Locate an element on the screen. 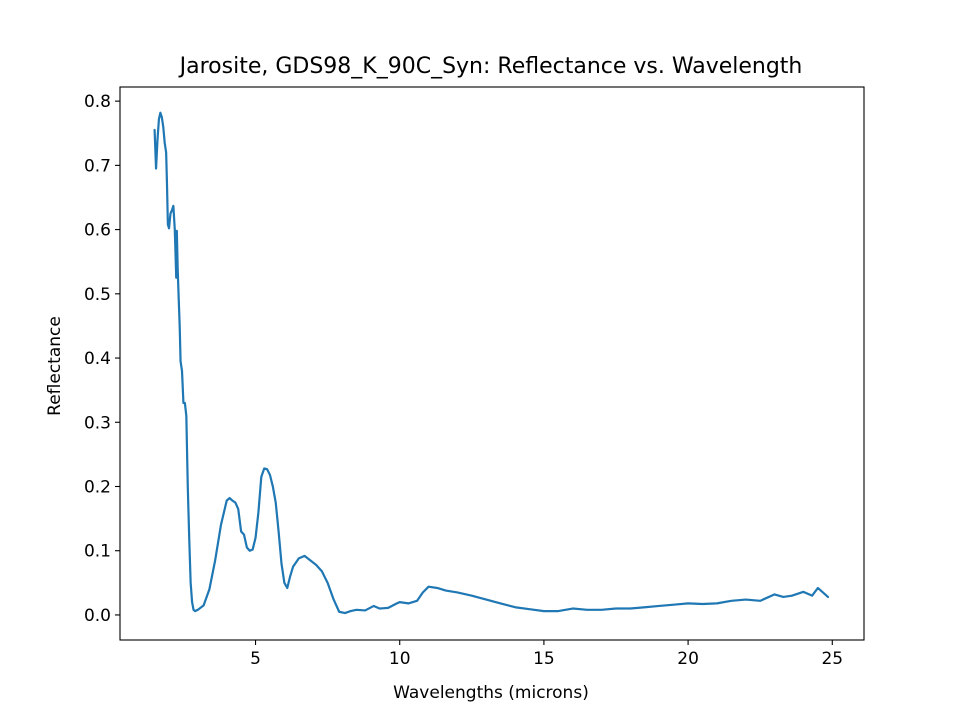 This screenshot has height=720, width=960. y-tick-label-2: 0.2 is located at coordinates (97, 487).